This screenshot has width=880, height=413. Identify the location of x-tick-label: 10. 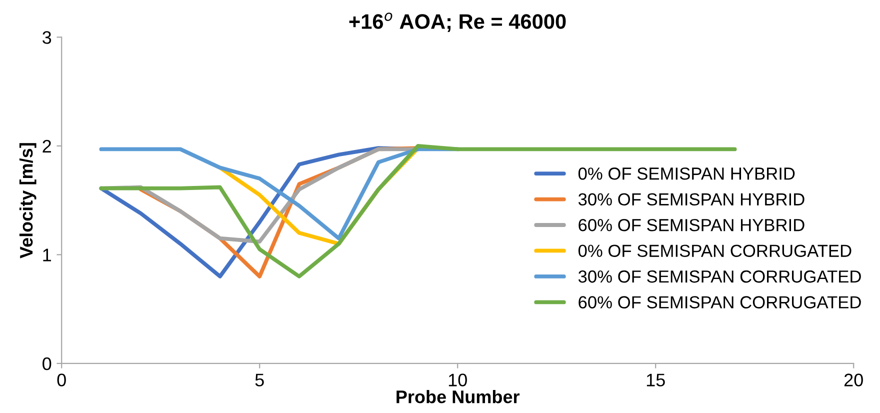
(457, 380).